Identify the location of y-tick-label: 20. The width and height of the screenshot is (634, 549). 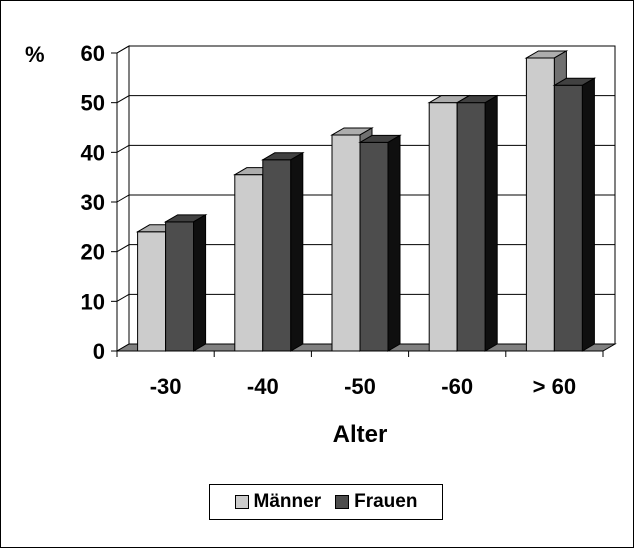
(93, 252).